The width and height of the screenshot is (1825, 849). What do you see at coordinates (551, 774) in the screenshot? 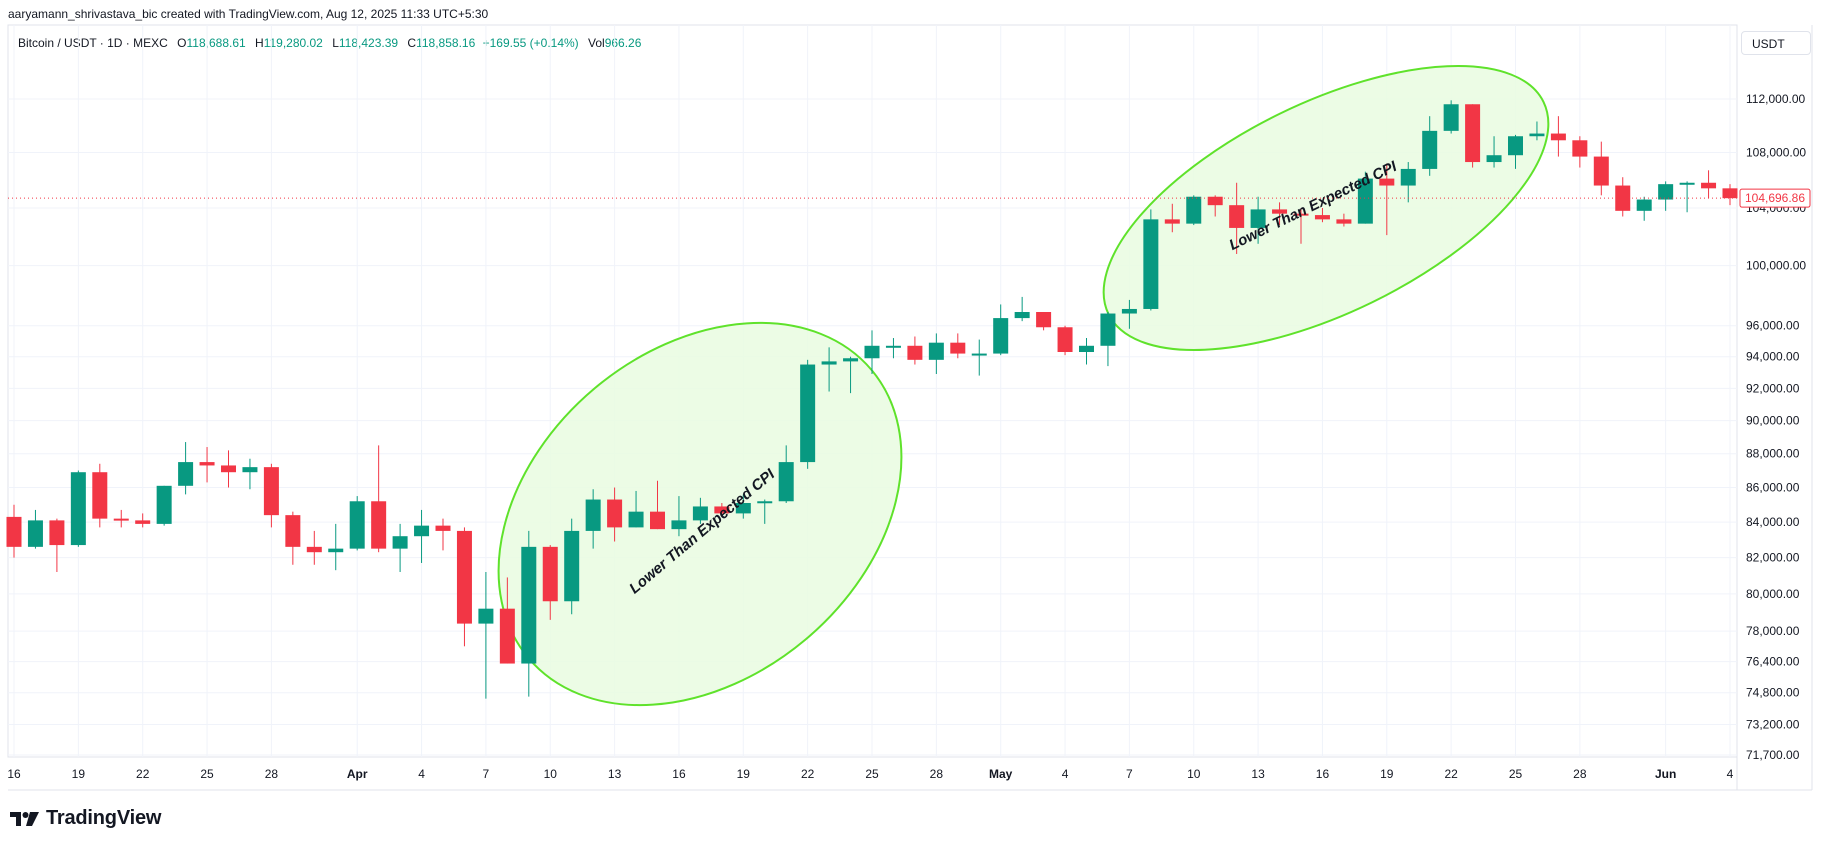
I see `time-tick-label: 10` at bounding box center [551, 774].